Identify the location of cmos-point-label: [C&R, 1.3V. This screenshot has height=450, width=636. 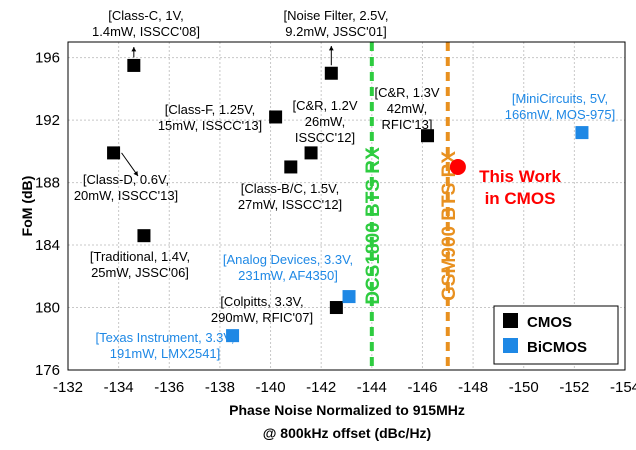
(406, 92).